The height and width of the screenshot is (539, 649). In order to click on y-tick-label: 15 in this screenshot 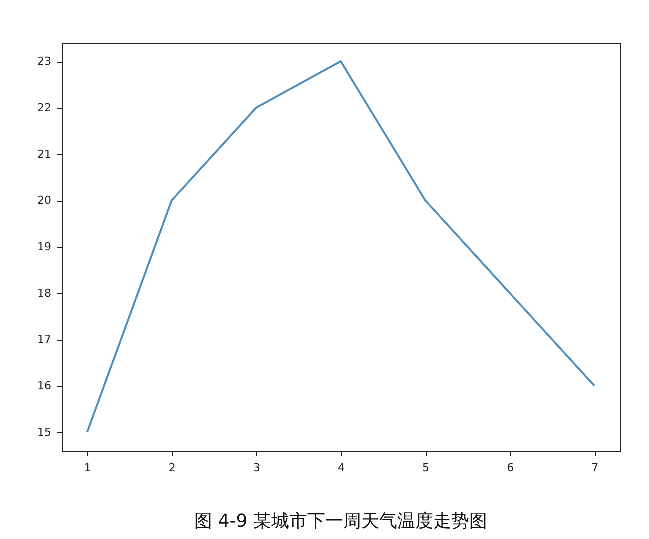, I will do `click(45, 432)`.